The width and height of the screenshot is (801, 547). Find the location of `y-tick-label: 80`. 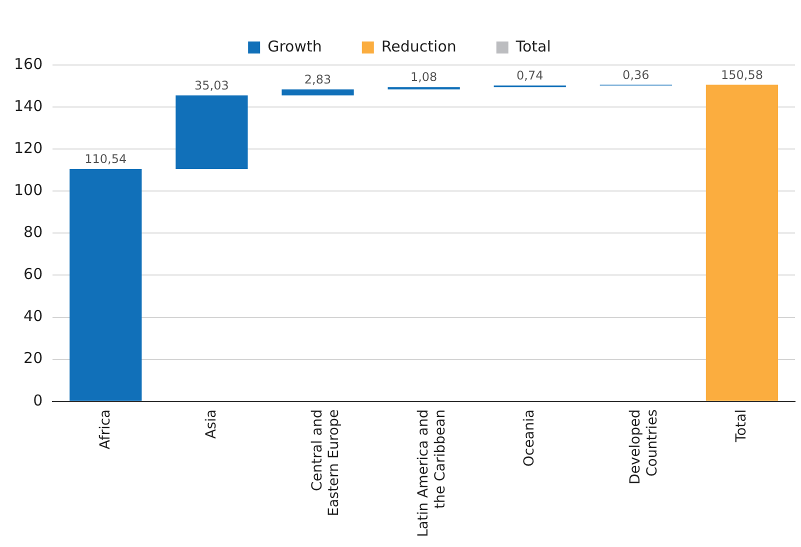

y-tick-label: 80 is located at coordinates (33, 232).